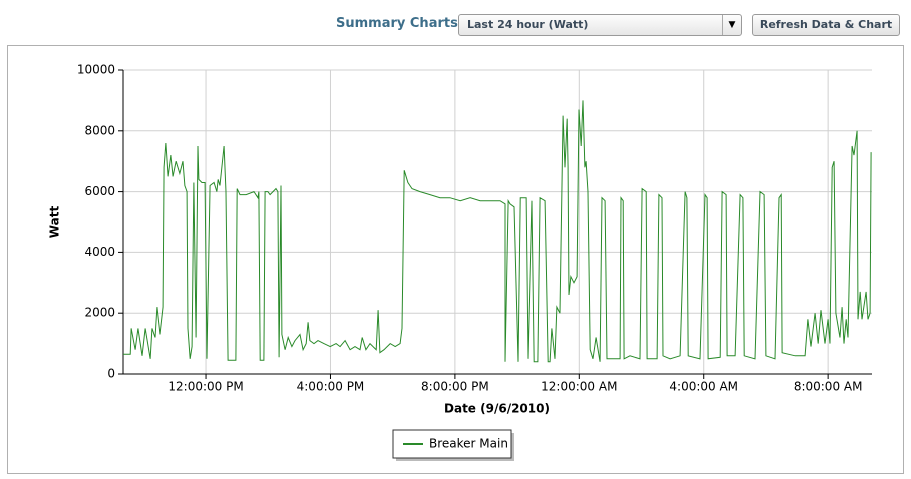  Describe the element at coordinates (397, 23) in the screenshot. I see `summary-label: Summary Charts` at that location.